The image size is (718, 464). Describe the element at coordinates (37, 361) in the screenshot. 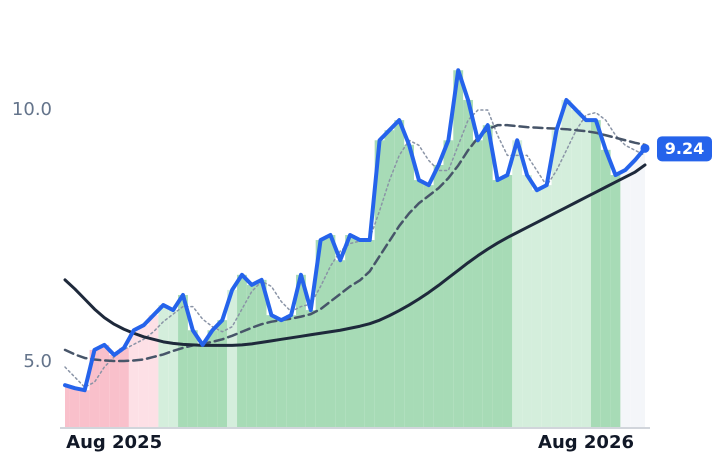

I see `y-tick-label: 5.0` at that location.